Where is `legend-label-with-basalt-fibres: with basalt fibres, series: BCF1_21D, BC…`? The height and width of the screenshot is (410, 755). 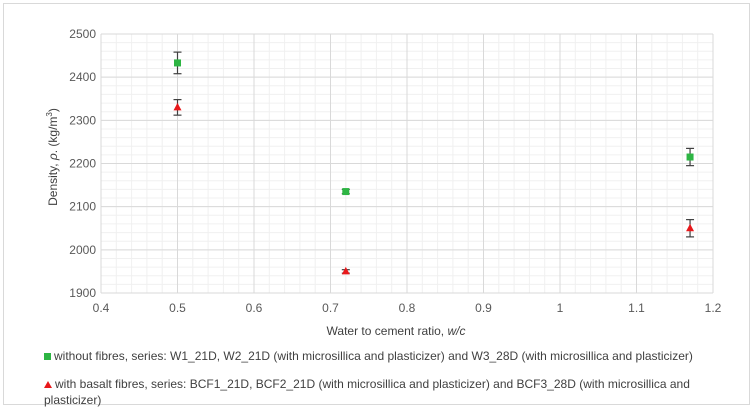 legend-label-with-basalt-fibres: with basalt fibres, series: BCF1_21D, BC… is located at coordinates (367, 392).